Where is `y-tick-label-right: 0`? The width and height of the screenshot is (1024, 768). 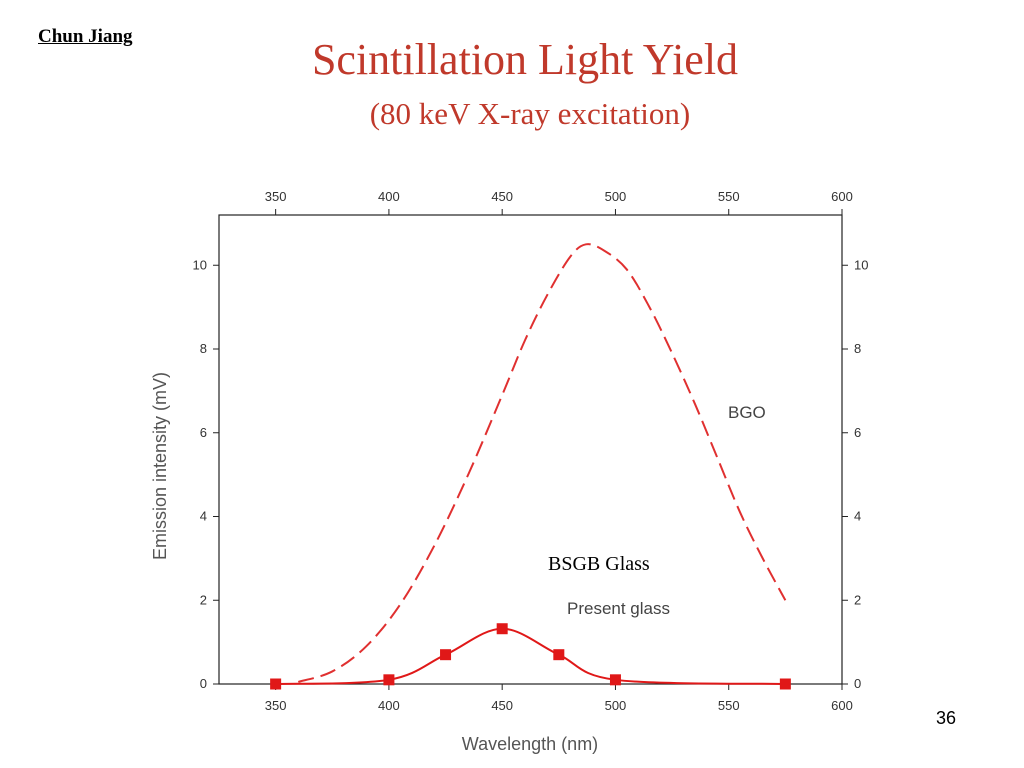
y-tick-label-right: 0 is located at coordinates (857, 683).